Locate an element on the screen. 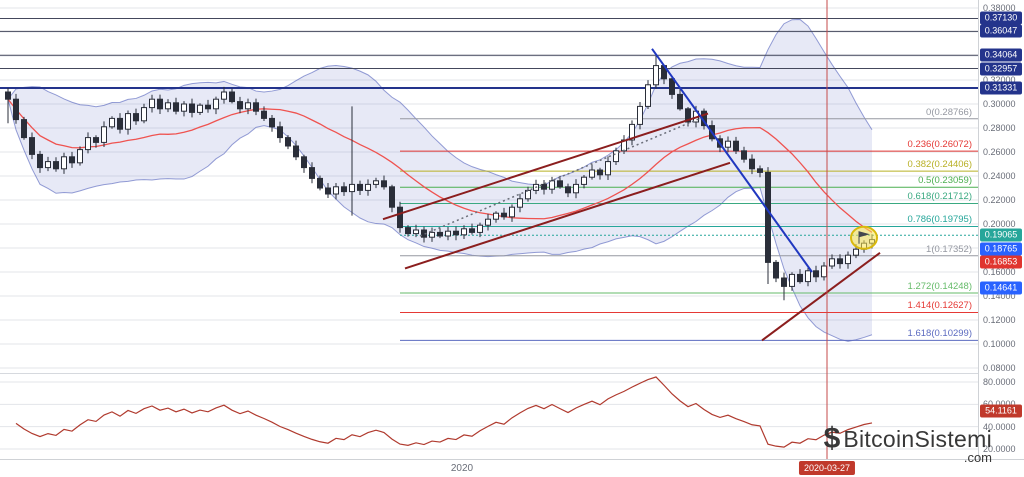  price-badge: 0.37130 is located at coordinates (1001, 18).